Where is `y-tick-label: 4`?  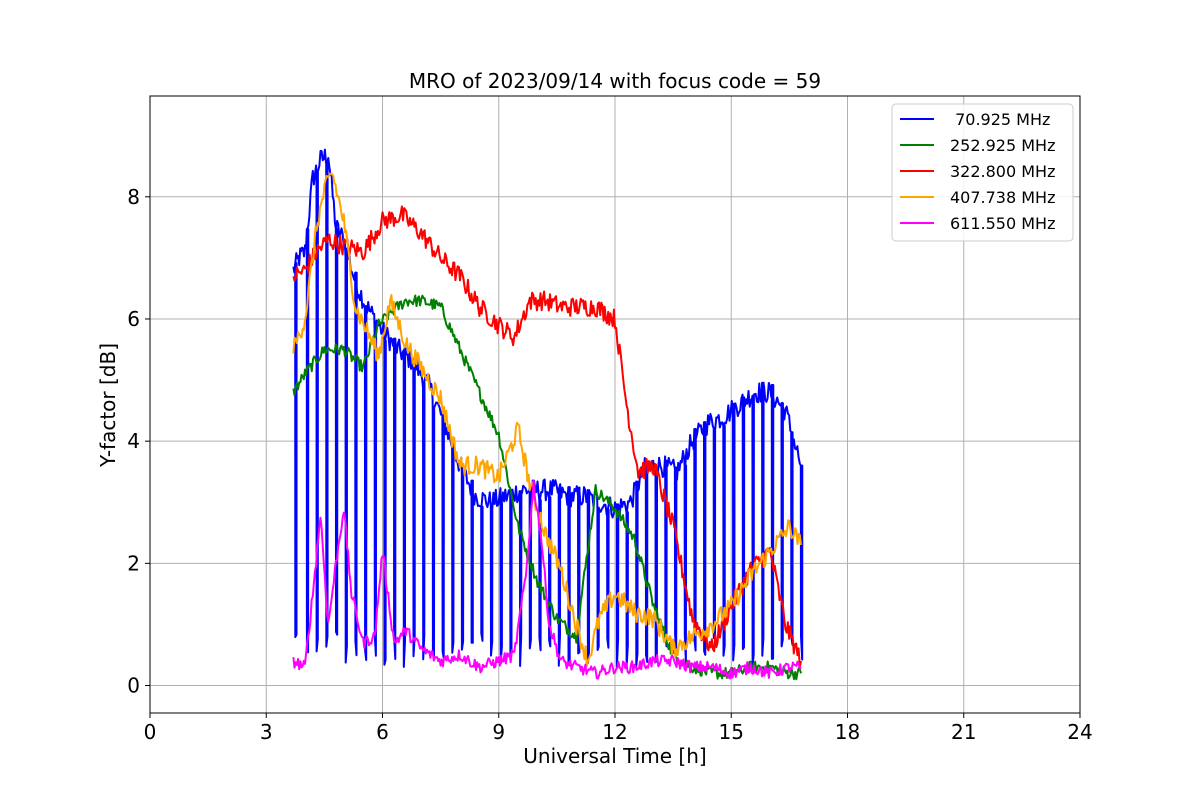
y-tick-label: 4 is located at coordinates (133, 441).